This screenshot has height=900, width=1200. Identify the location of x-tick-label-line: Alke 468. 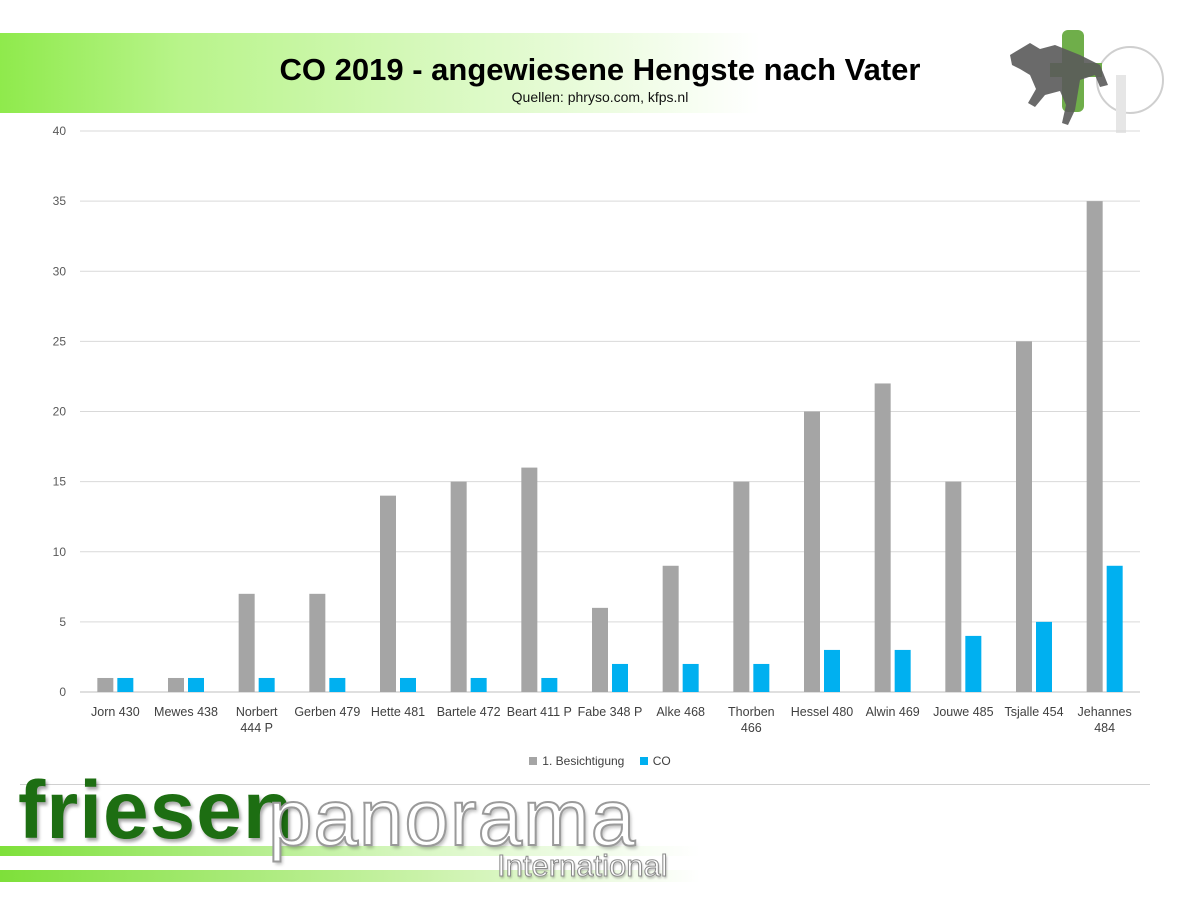
(680, 712).